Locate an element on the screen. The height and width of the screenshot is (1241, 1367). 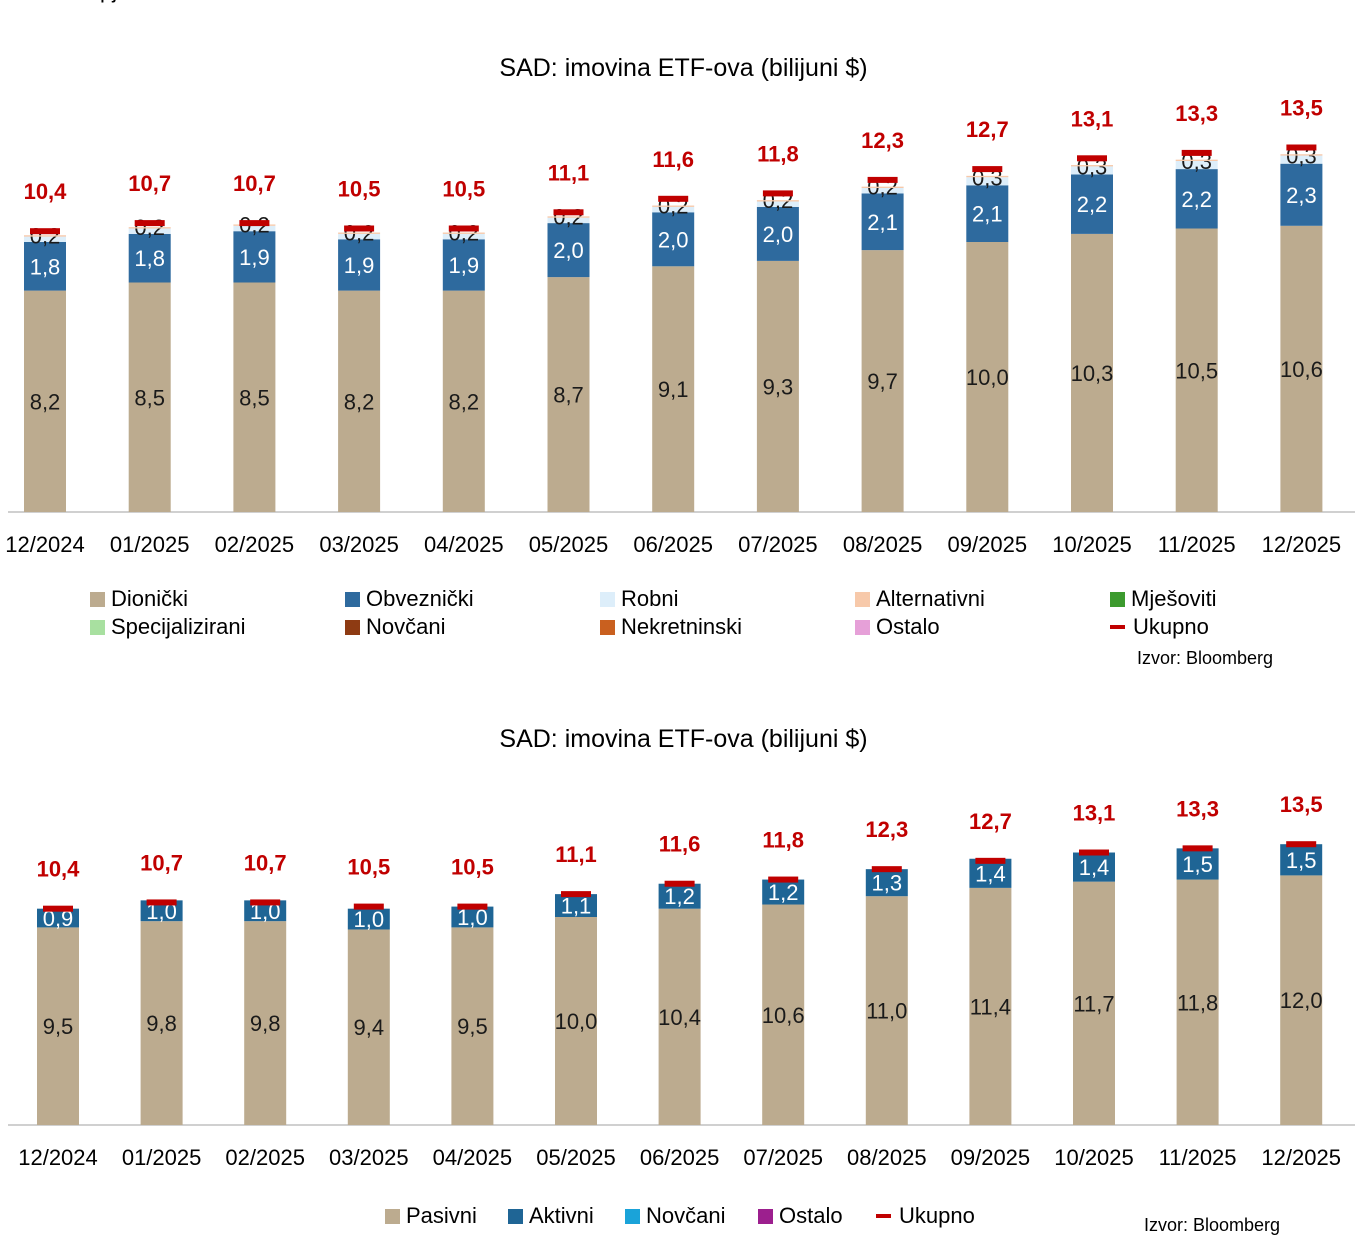
legend-label: Novčani is located at coordinates (686, 1215).